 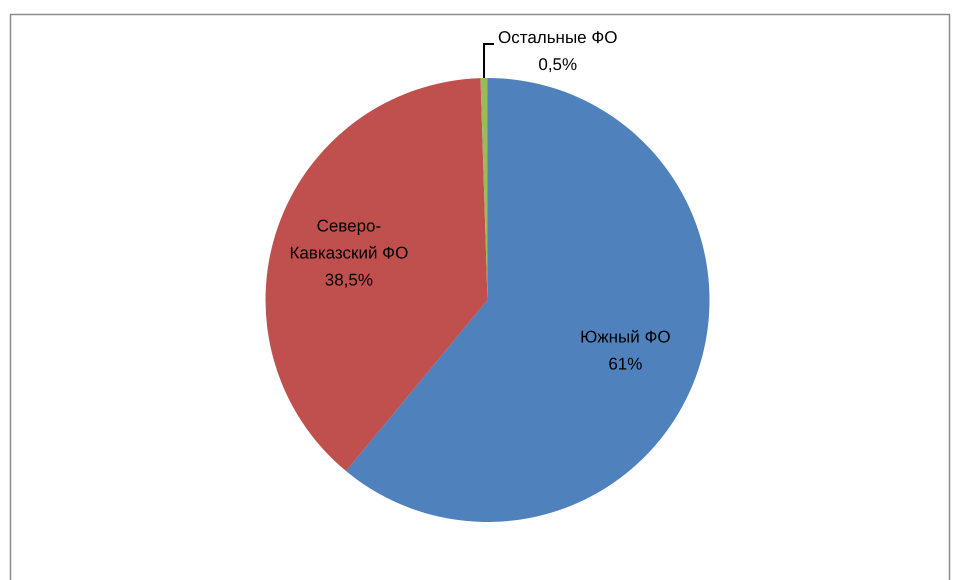 I want to click on slice-label: Южный ФО, so click(x=625, y=336).